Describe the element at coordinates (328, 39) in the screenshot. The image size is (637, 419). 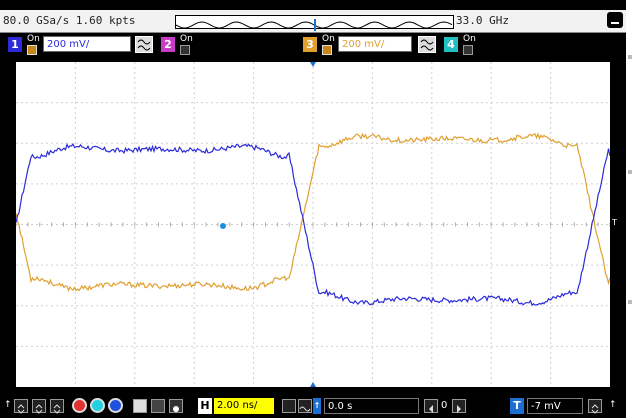
I see `channel-3-state: On` at that location.